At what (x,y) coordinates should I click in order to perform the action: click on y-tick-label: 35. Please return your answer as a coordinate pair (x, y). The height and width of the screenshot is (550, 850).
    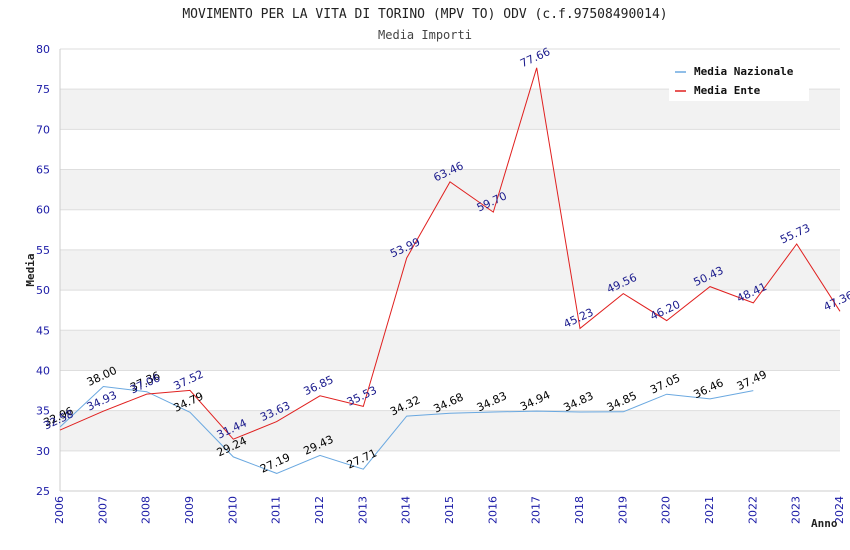
    Looking at the image, I should click on (43, 411).